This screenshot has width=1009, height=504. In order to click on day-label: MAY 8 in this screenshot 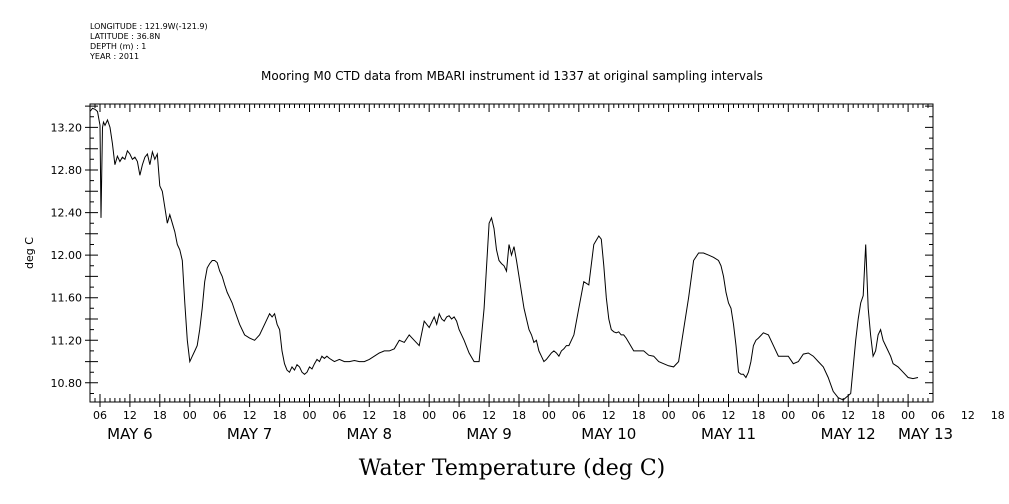, I will do `click(370, 434)`.